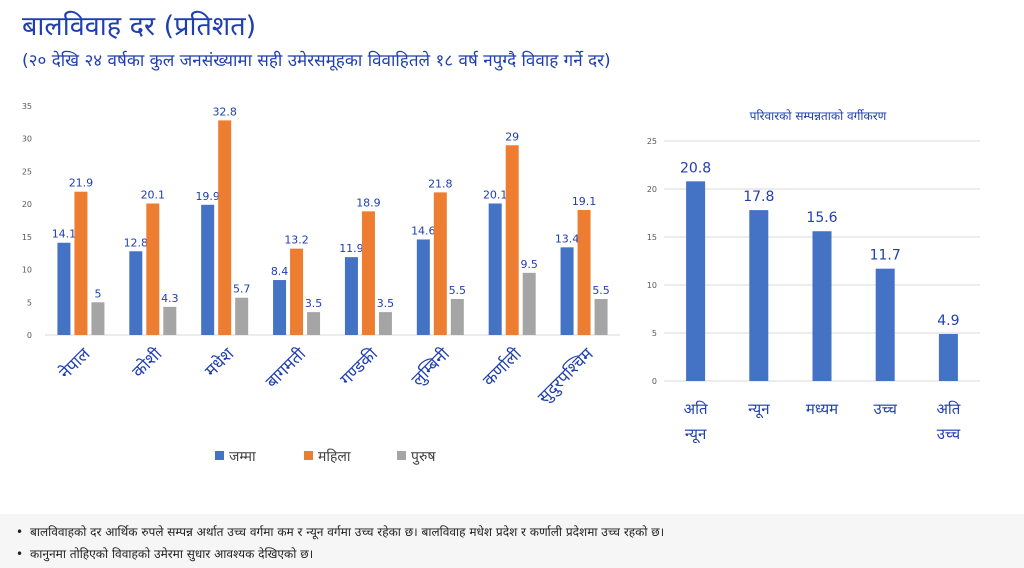 The height and width of the screenshot is (568, 1024). Describe the element at coordinates (207, 196) in the screenshot. I see `data-label: 19.9` at that location.